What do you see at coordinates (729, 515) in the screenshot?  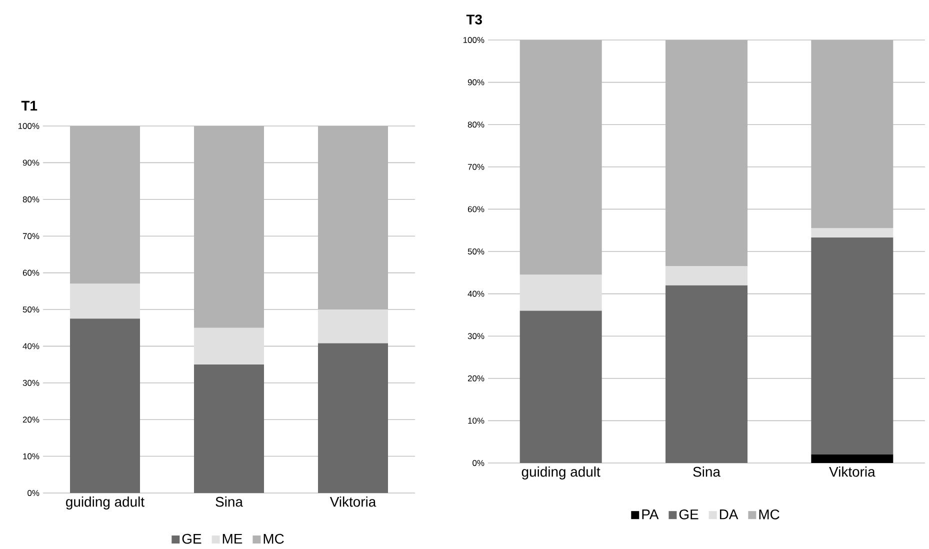 I see `legend-label: DA` at bounding box center [729, 515].